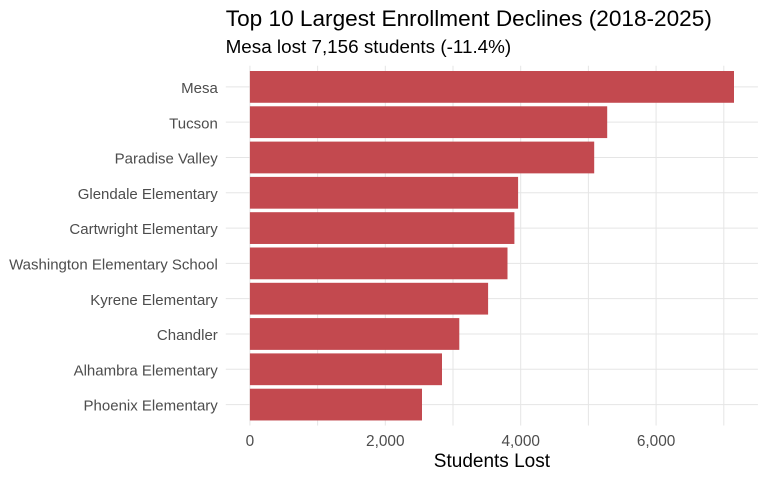  What do you see at coordinates (146, 370) in the screenshot?
I see `svg-text: Alhambra Elementary` at bounding box center [146, 370].